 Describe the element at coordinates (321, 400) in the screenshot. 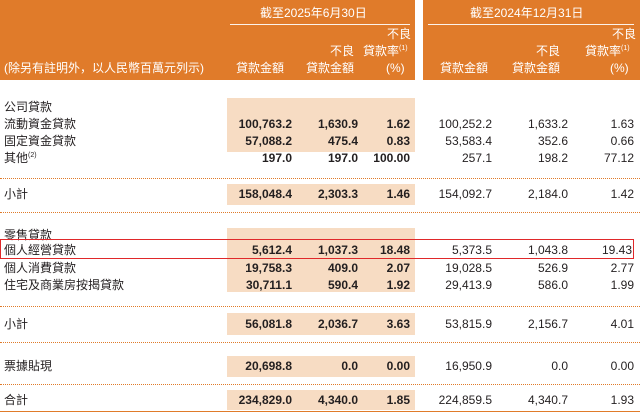

I see `band-total` at that location.